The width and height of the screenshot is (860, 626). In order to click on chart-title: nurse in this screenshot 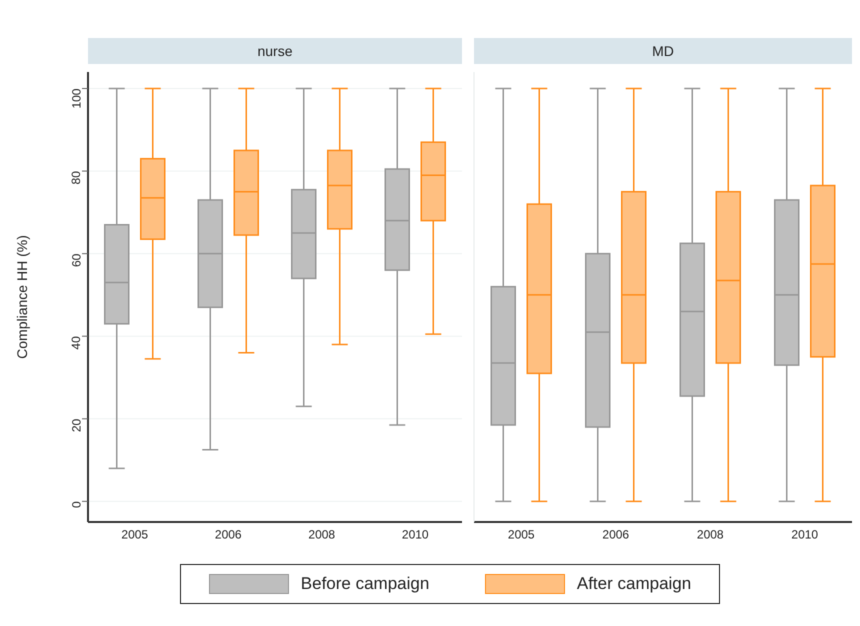, I will do `click(275, 51)`.